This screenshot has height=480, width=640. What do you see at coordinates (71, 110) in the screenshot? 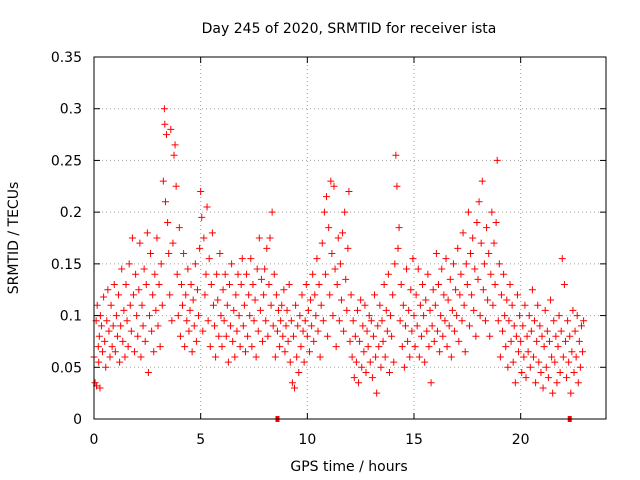
I see `y-tick-label: 0.3` at bounding box center [71, 110].